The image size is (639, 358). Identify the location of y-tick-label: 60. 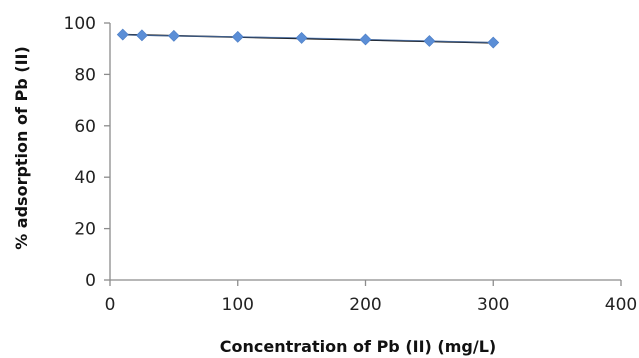
(85, 127).